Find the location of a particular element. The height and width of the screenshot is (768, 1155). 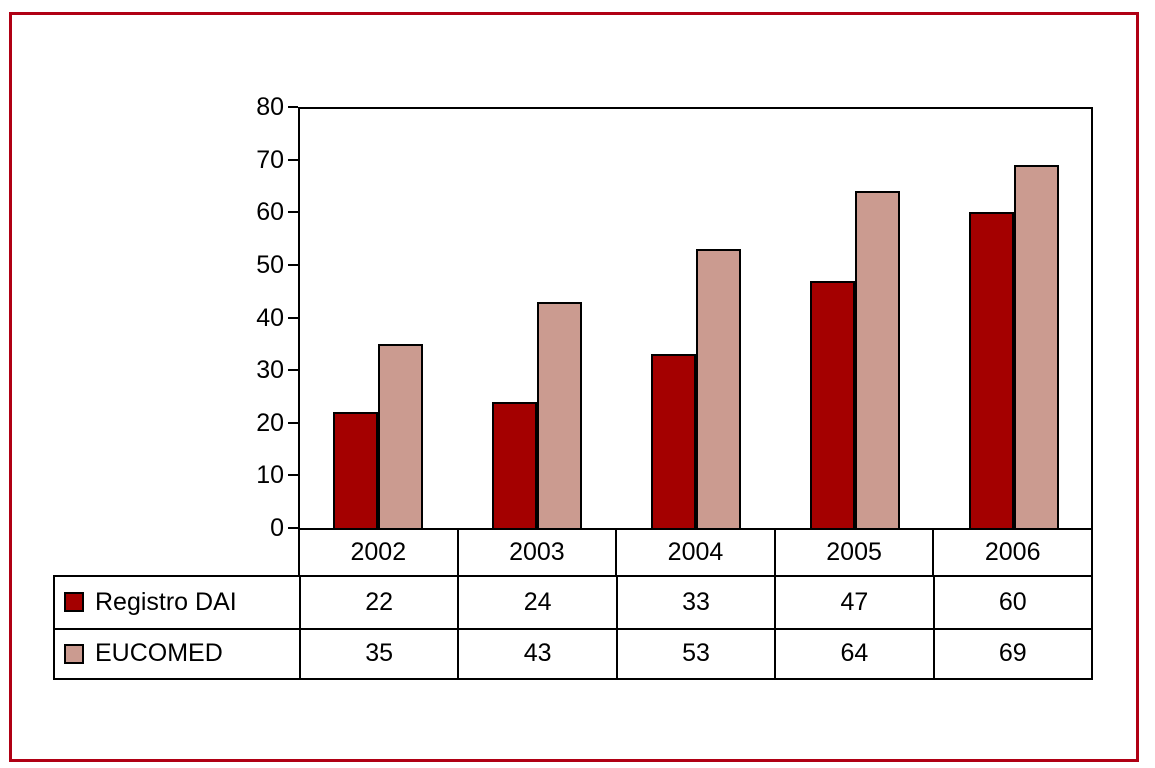

value-cell: 35 is located at coordinates (378, 652).